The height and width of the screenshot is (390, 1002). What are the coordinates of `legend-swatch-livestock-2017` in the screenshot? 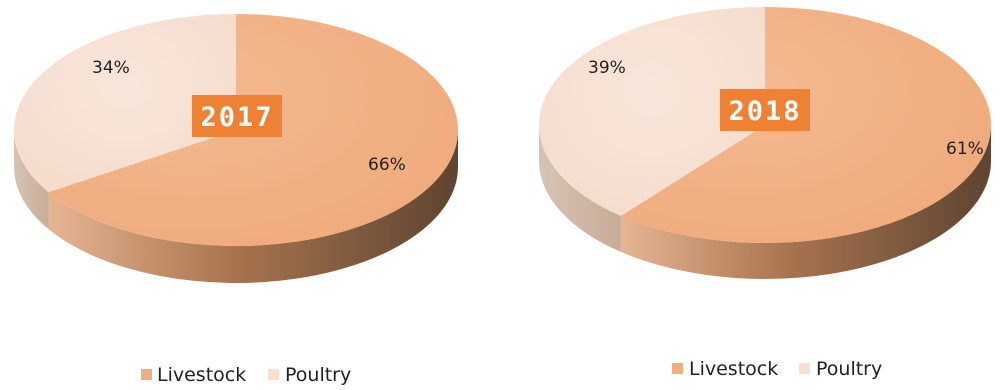 It's located at (146, 374).